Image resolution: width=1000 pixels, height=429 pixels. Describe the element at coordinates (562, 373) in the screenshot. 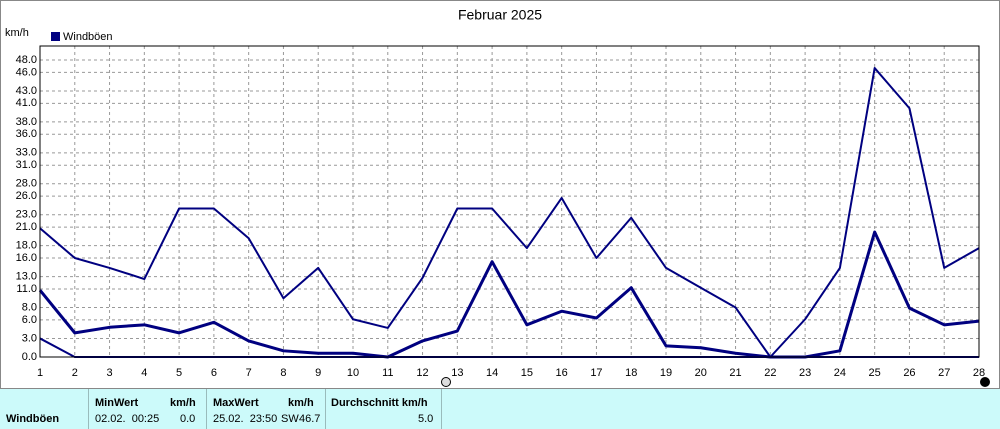

I see `x-tick-label: 16` at that location.